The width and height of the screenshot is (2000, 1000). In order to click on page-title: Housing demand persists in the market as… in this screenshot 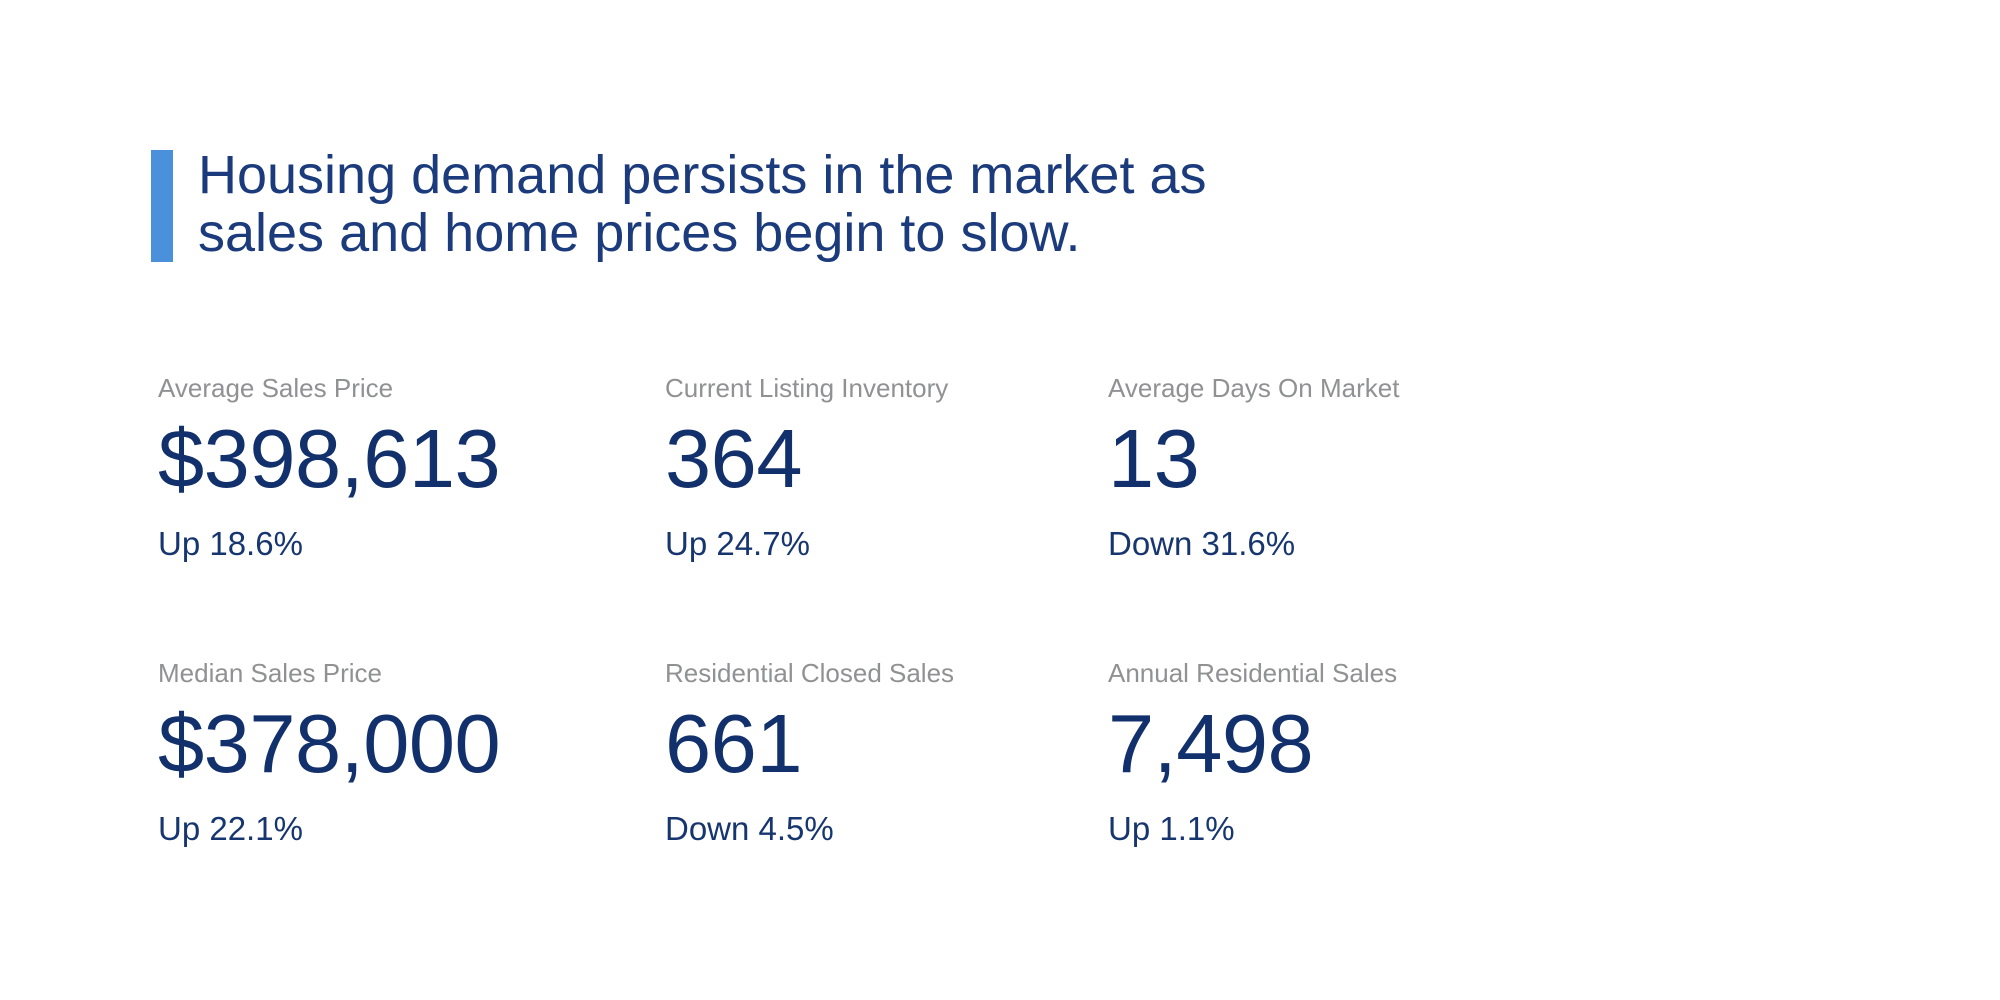, I will do `click(702, 204)`.